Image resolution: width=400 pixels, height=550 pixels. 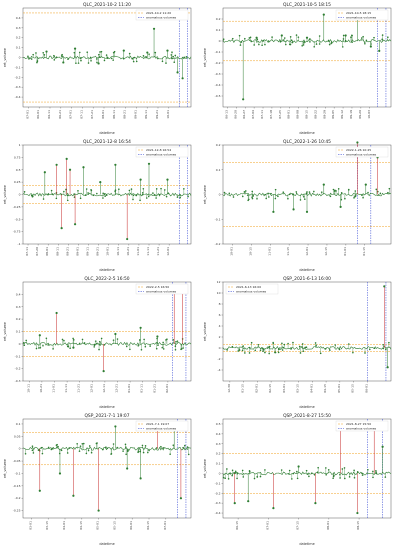 I want to click on x-tick-label: 07-01, so click(x=165, y=525).